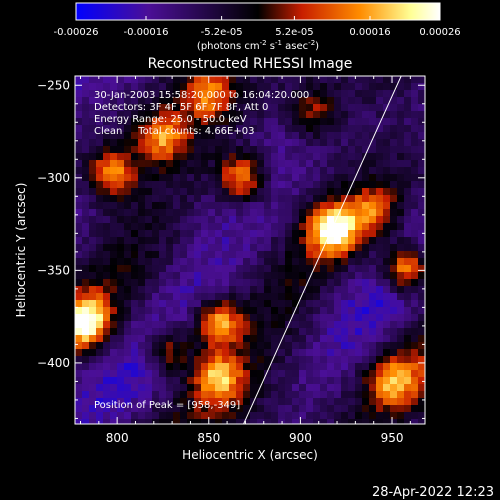 Image resolution: width=500 pixels, height=500 pixels. What do you see at coordinates (300, 438) in the screenshot?
I see `x-tick-label: 900` at bounding box center [300, 438].